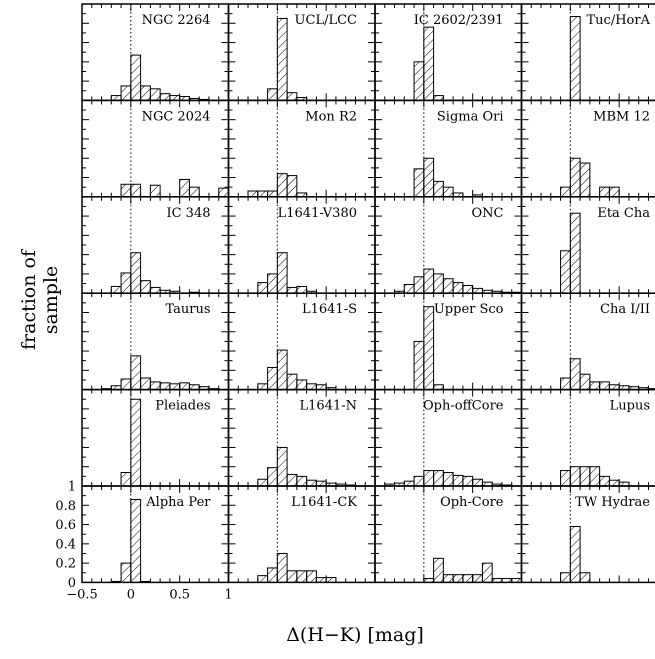 The width and height of the screenshot is (655, 659). I want to click on panel-label: Cha I/II, so click(625, 309).